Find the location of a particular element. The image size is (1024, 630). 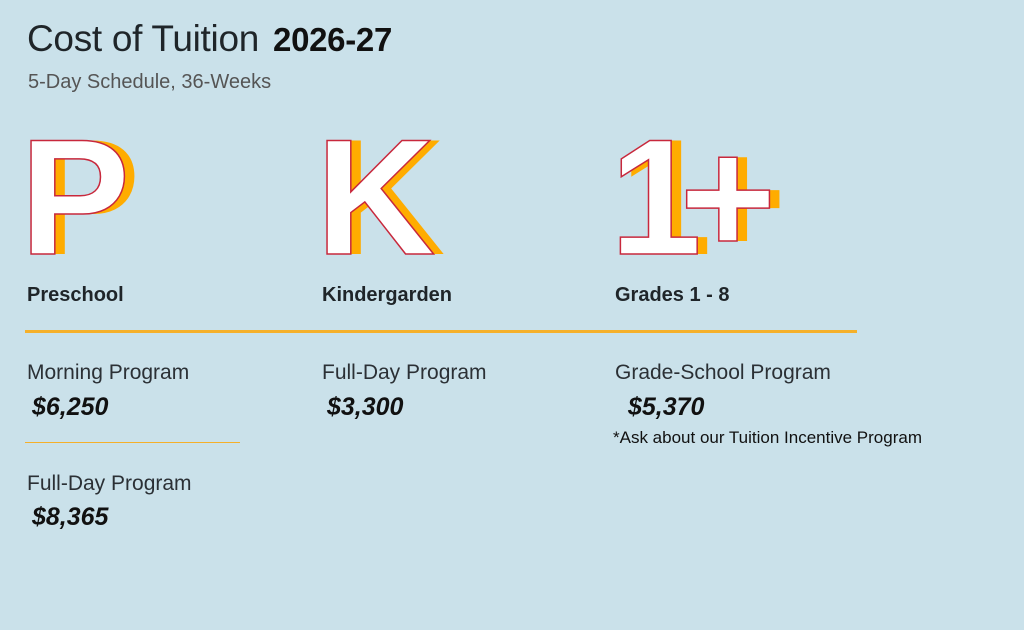

subtitle: 5-Day Schedule, 36-Weeks is located at coordinates (150, 82).